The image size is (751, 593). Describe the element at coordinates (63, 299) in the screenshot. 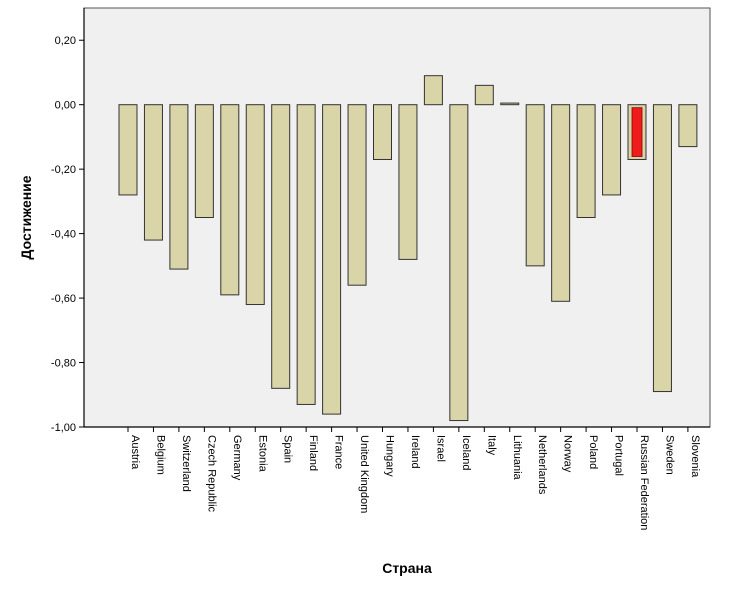

I see `y-tick-label: -0,60` at that location.